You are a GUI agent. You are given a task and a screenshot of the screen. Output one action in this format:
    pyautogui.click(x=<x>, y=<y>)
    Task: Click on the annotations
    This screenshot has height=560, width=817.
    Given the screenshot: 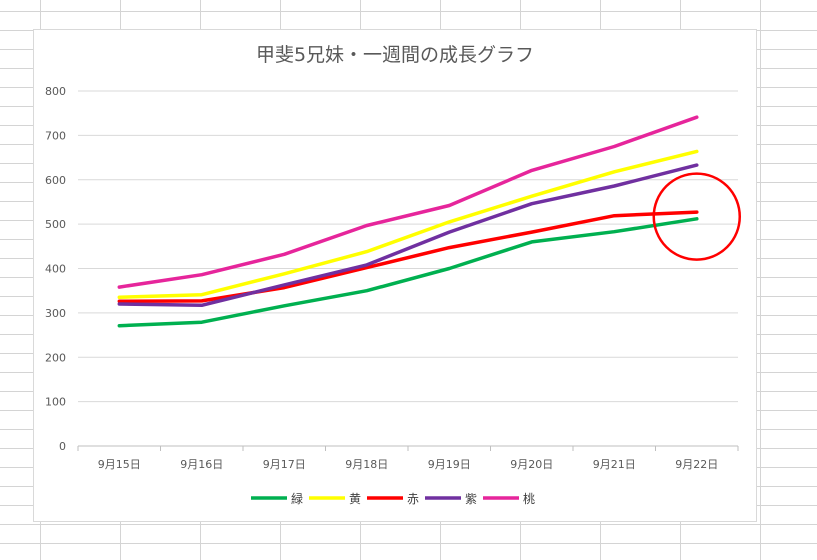 What is the action you would take?
    pyautogui.click(x=696, y=216)
    